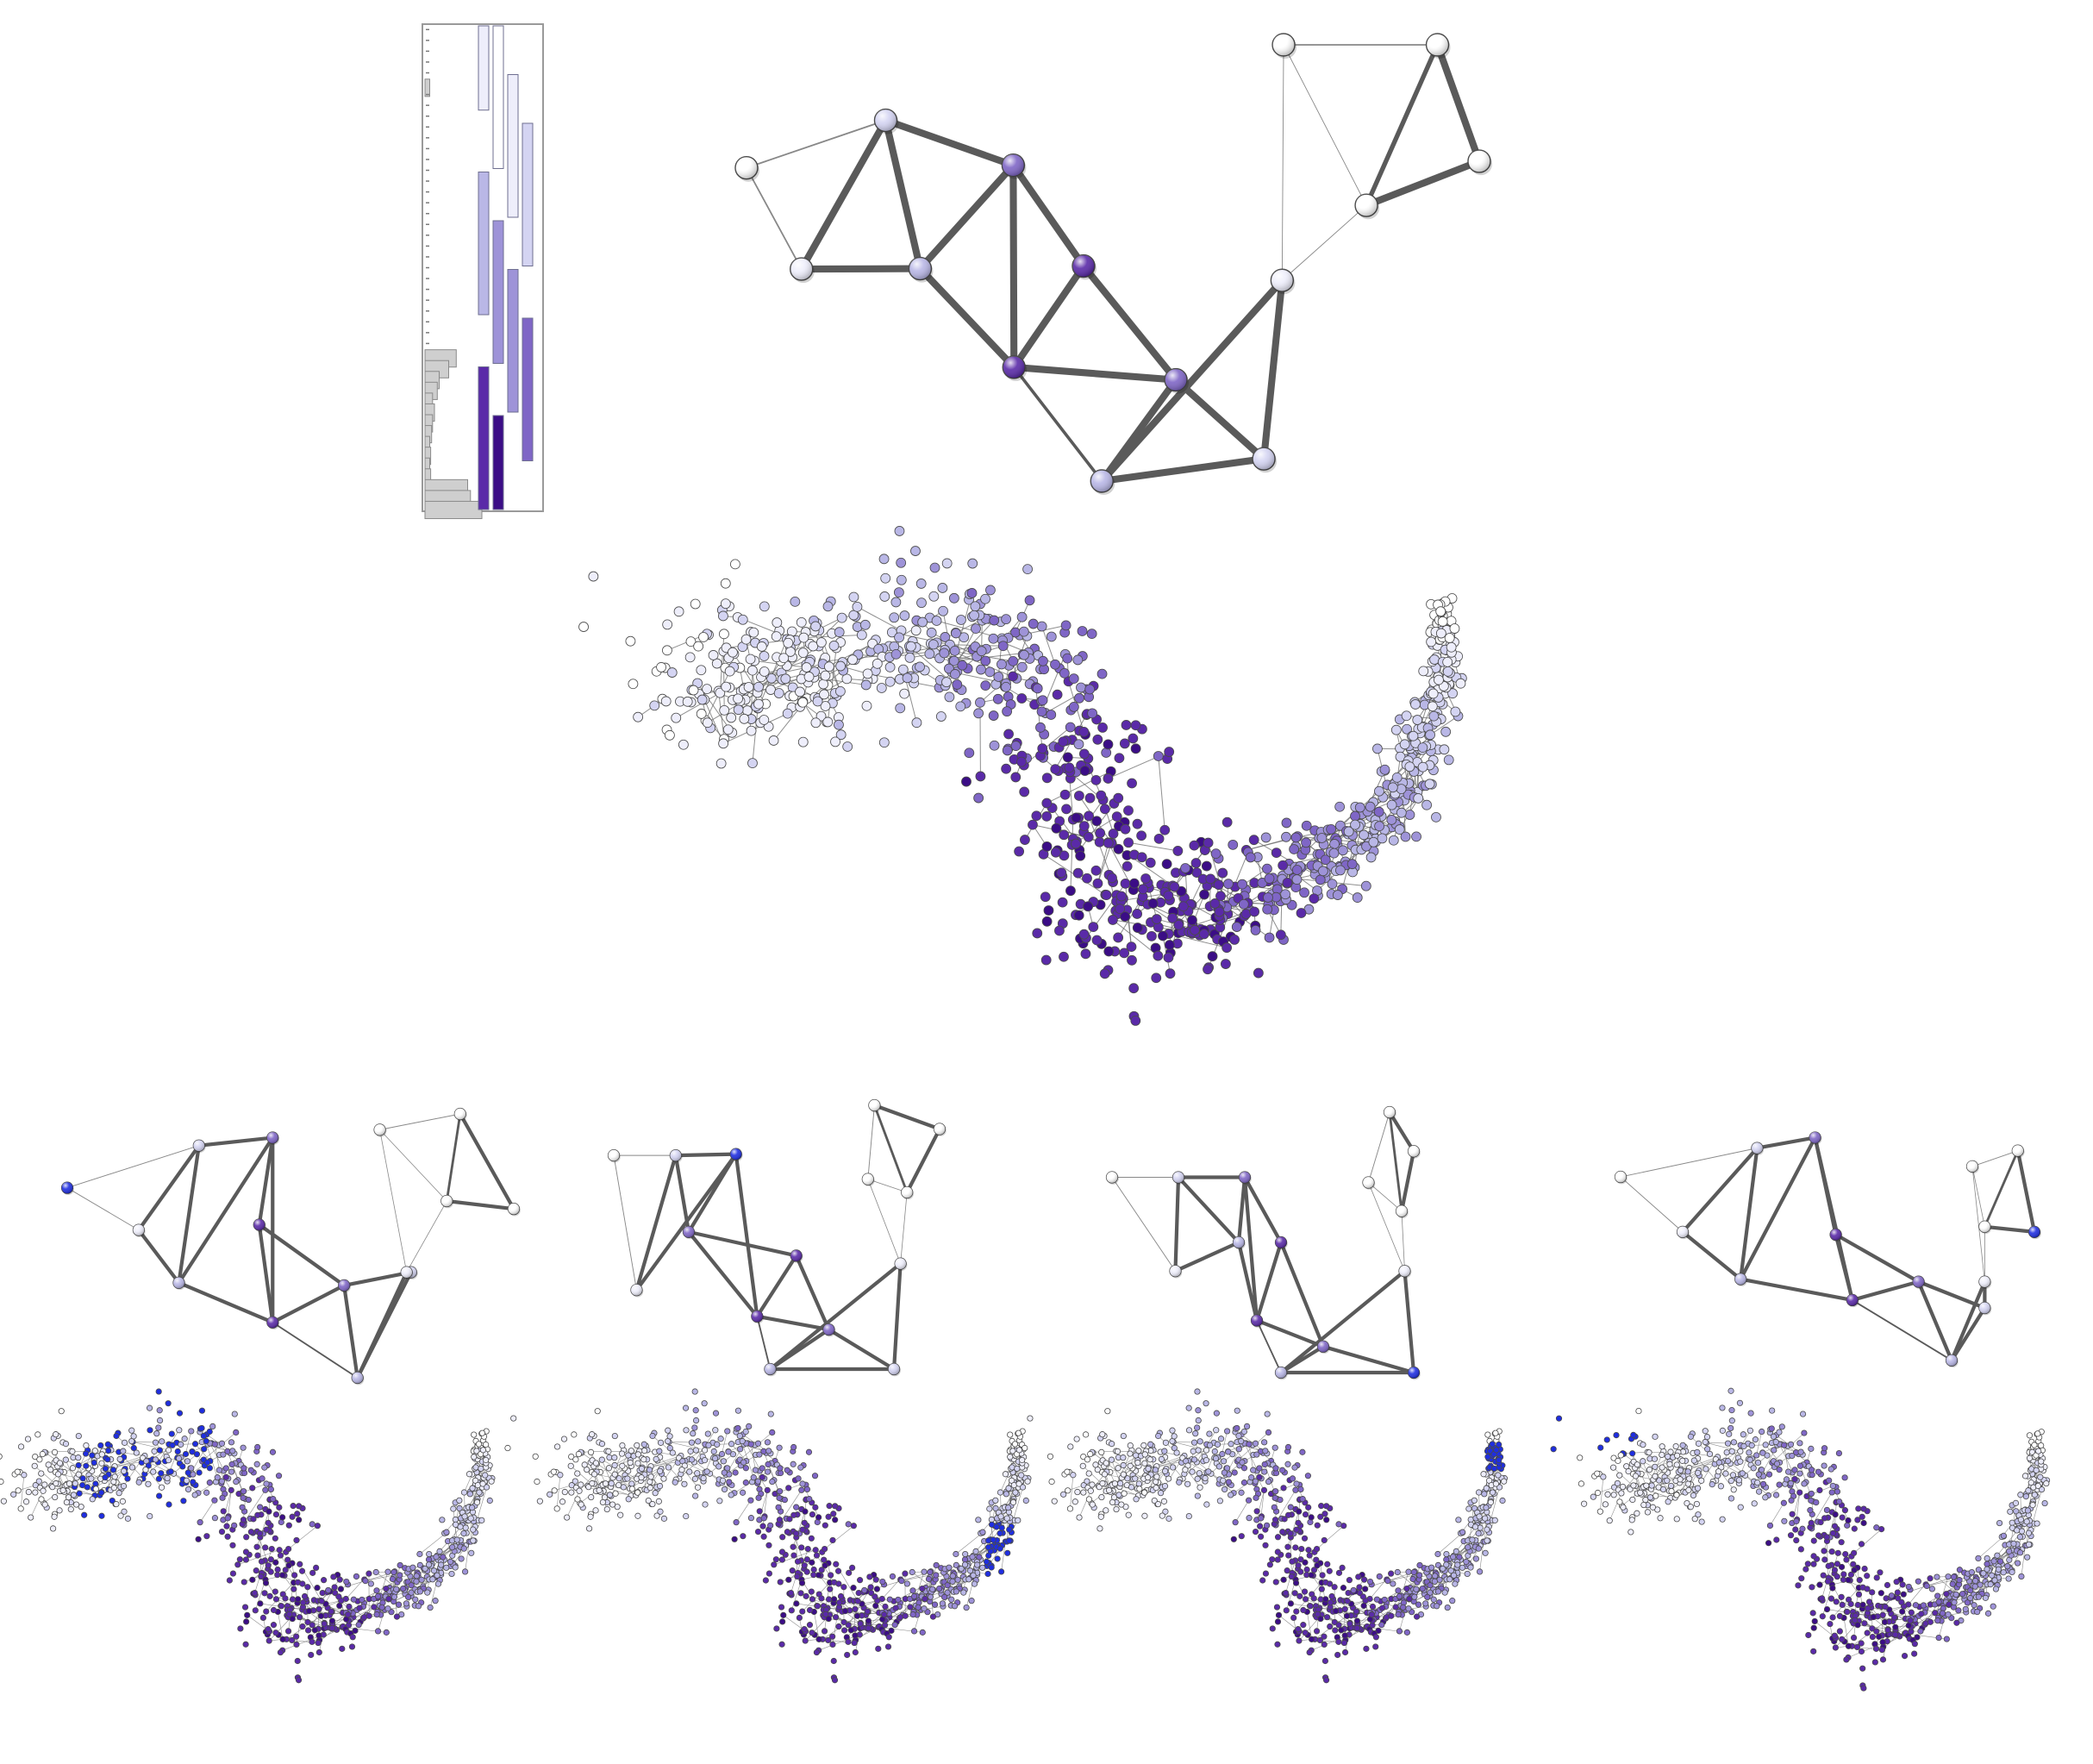 The image size is (2093, 1764). What do you see at coordinates (777, 1237) in the screenshot?
I see `mapper-graph-small` at bounding box center [777, 1237].